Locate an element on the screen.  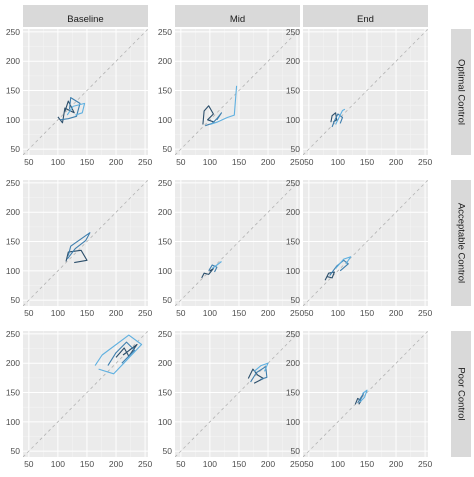
panel-acceptable-control-mid: 50 100 150 200 250 50 100 150 200 250 is located at coordinates (231, 248).